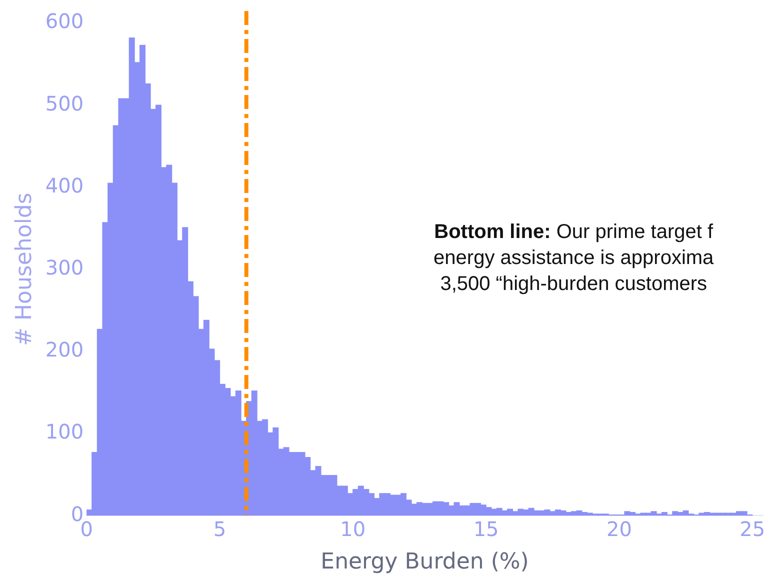 The width and height of the screenshot is (781, 588). I want to click on x-tick-label: 5, so click(219, 528).